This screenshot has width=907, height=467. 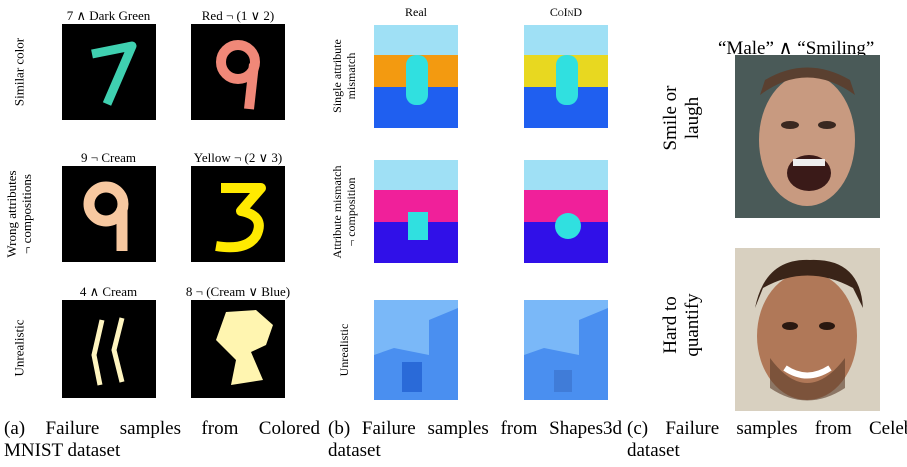 I want to click on panel-title: “Male” ∧ “Smiling”, so click(x=796, y=48).